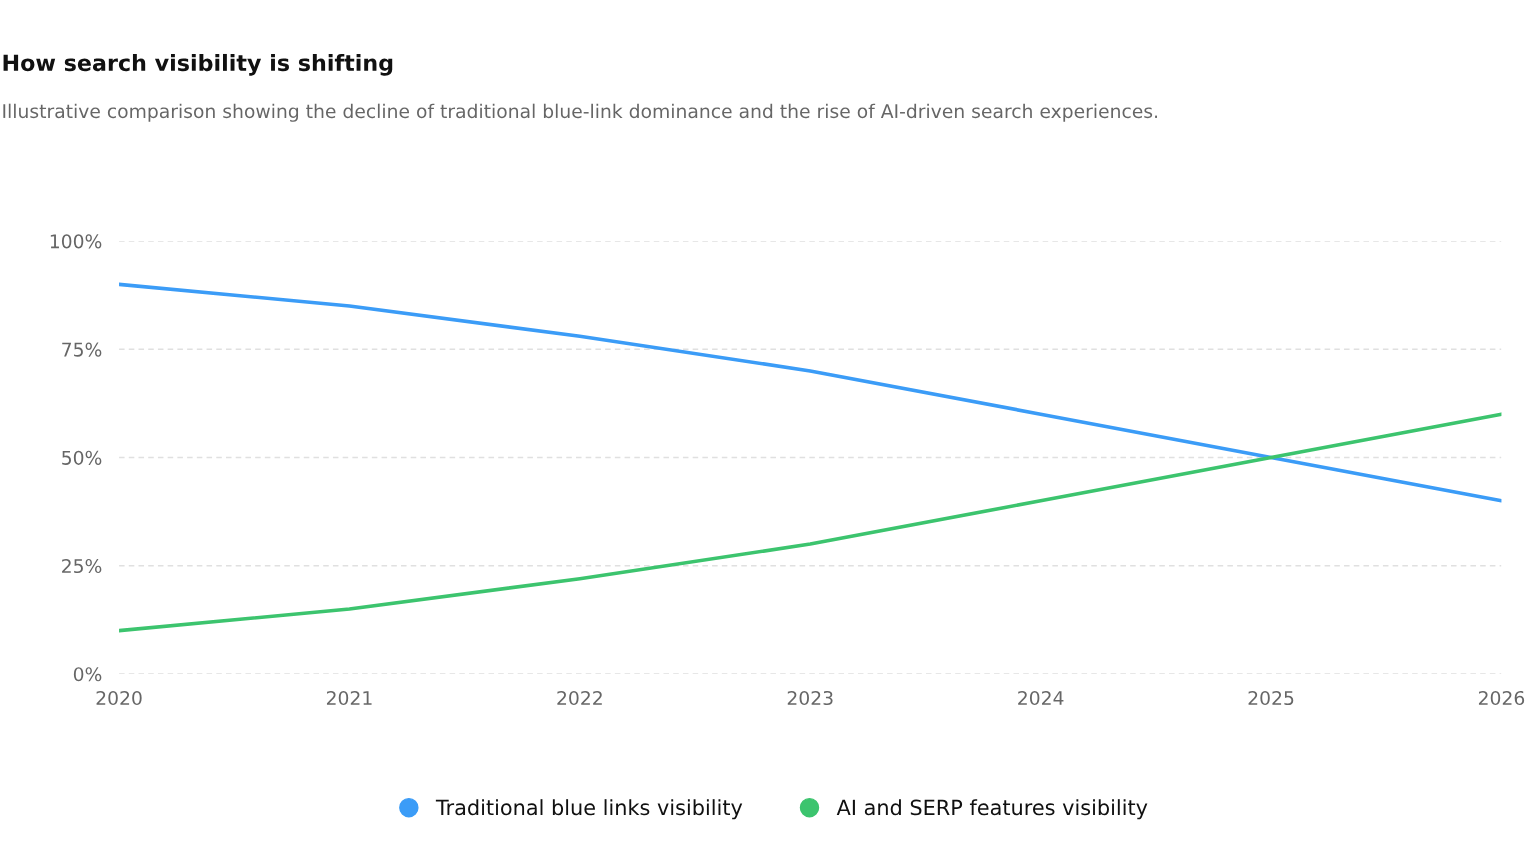 Image resolution: width=1536 pixels, height=864 pixels. What do you see at coordinates (992, 809) in the screenshot?
I see `legend-label: AI and SERP features visibility` at bounding box center [992, 809].